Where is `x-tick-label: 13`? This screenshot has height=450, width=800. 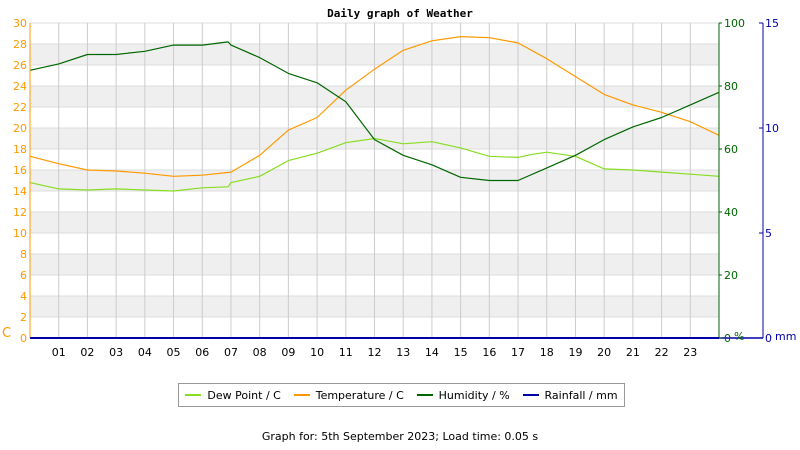 x-tick-label: 13 is located at coordinates (403, 352).